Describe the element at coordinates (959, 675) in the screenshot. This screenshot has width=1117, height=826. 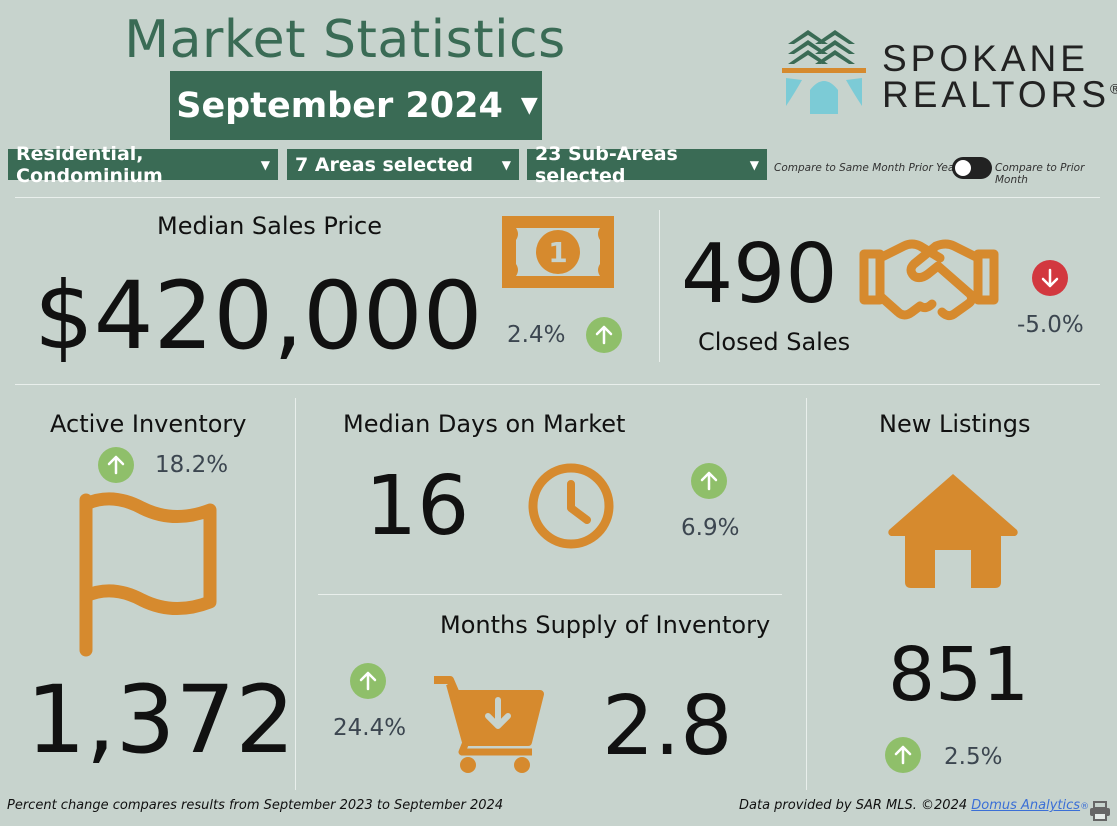
I see `new-listings-value: 851` at that location.